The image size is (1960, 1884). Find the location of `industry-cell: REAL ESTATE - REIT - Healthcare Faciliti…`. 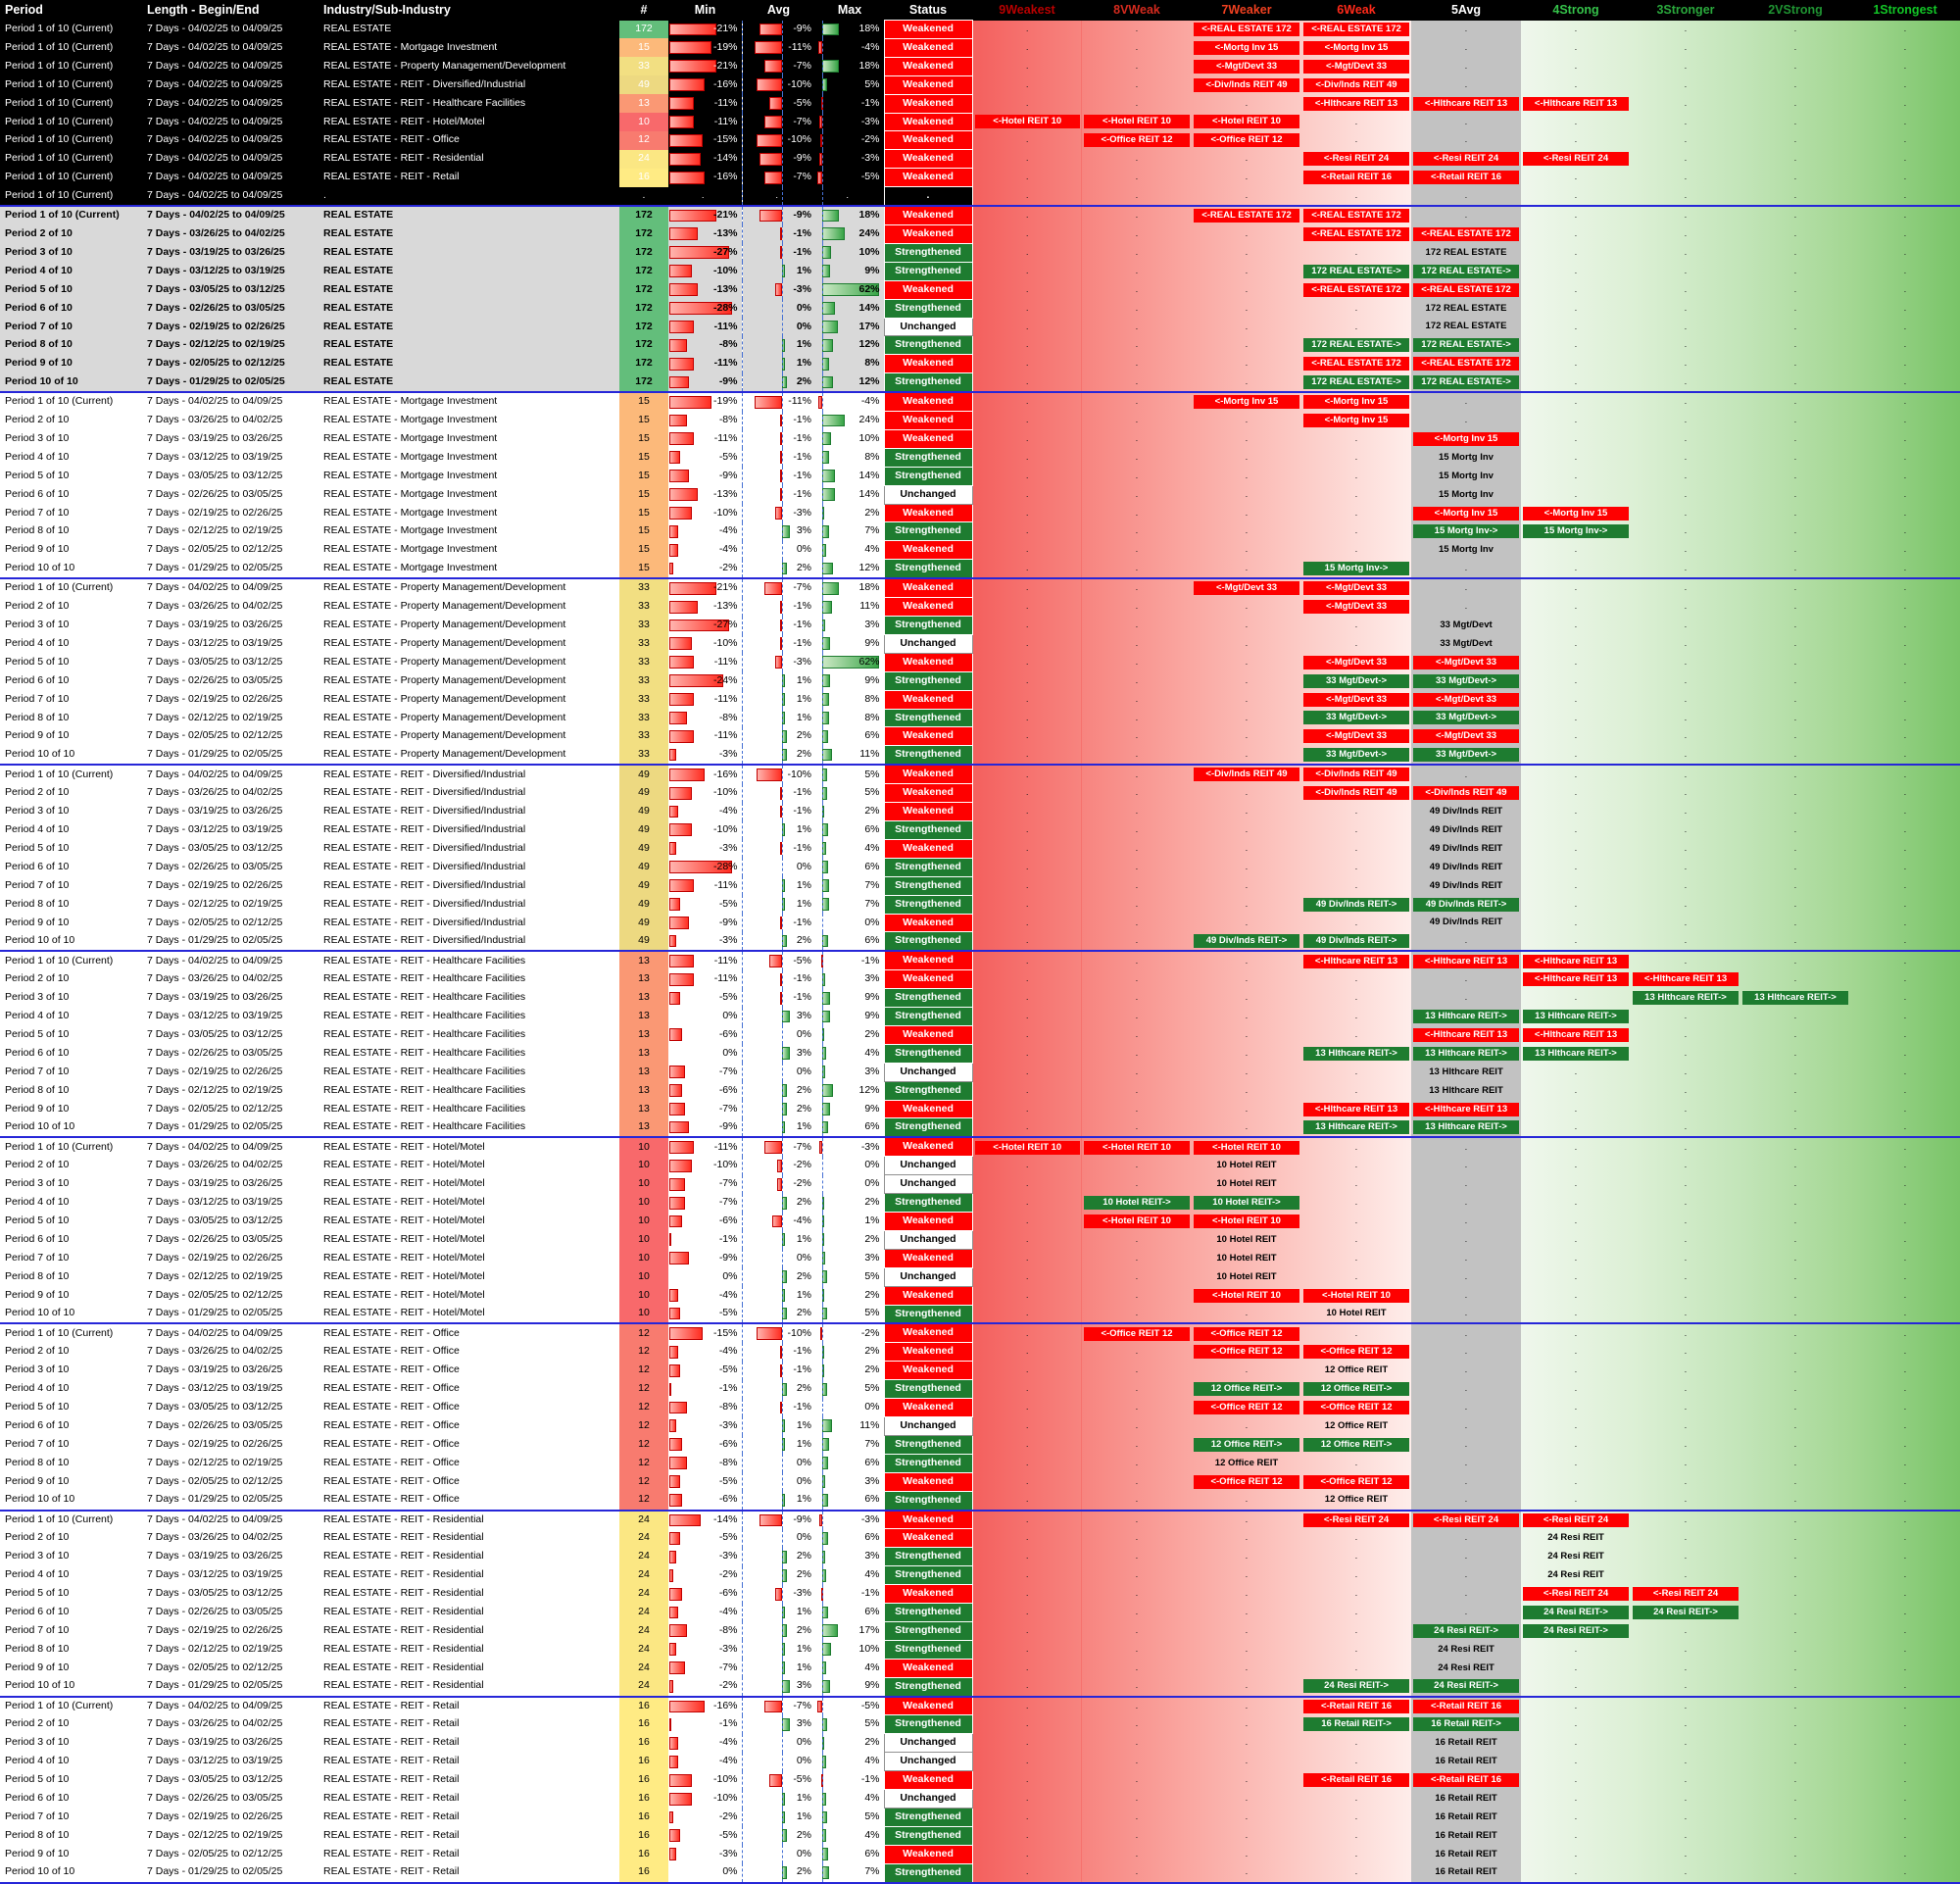

industry-cell: REAL ESTATE - REIT - Healthcare Faciliti… is located at coordinates (468, 979).